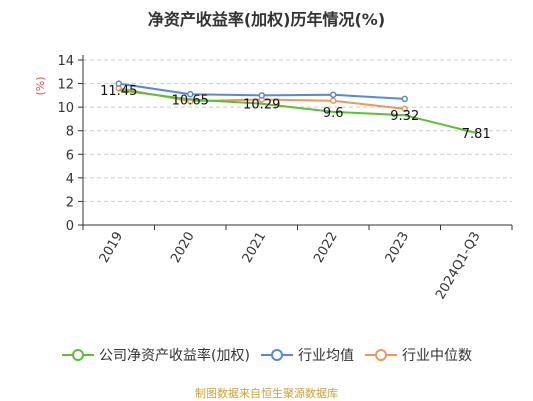 This screenshot has width=533, height=401. I want to click on source-note: 制图数据来自恒生聚源数据库, so click(266, 393).